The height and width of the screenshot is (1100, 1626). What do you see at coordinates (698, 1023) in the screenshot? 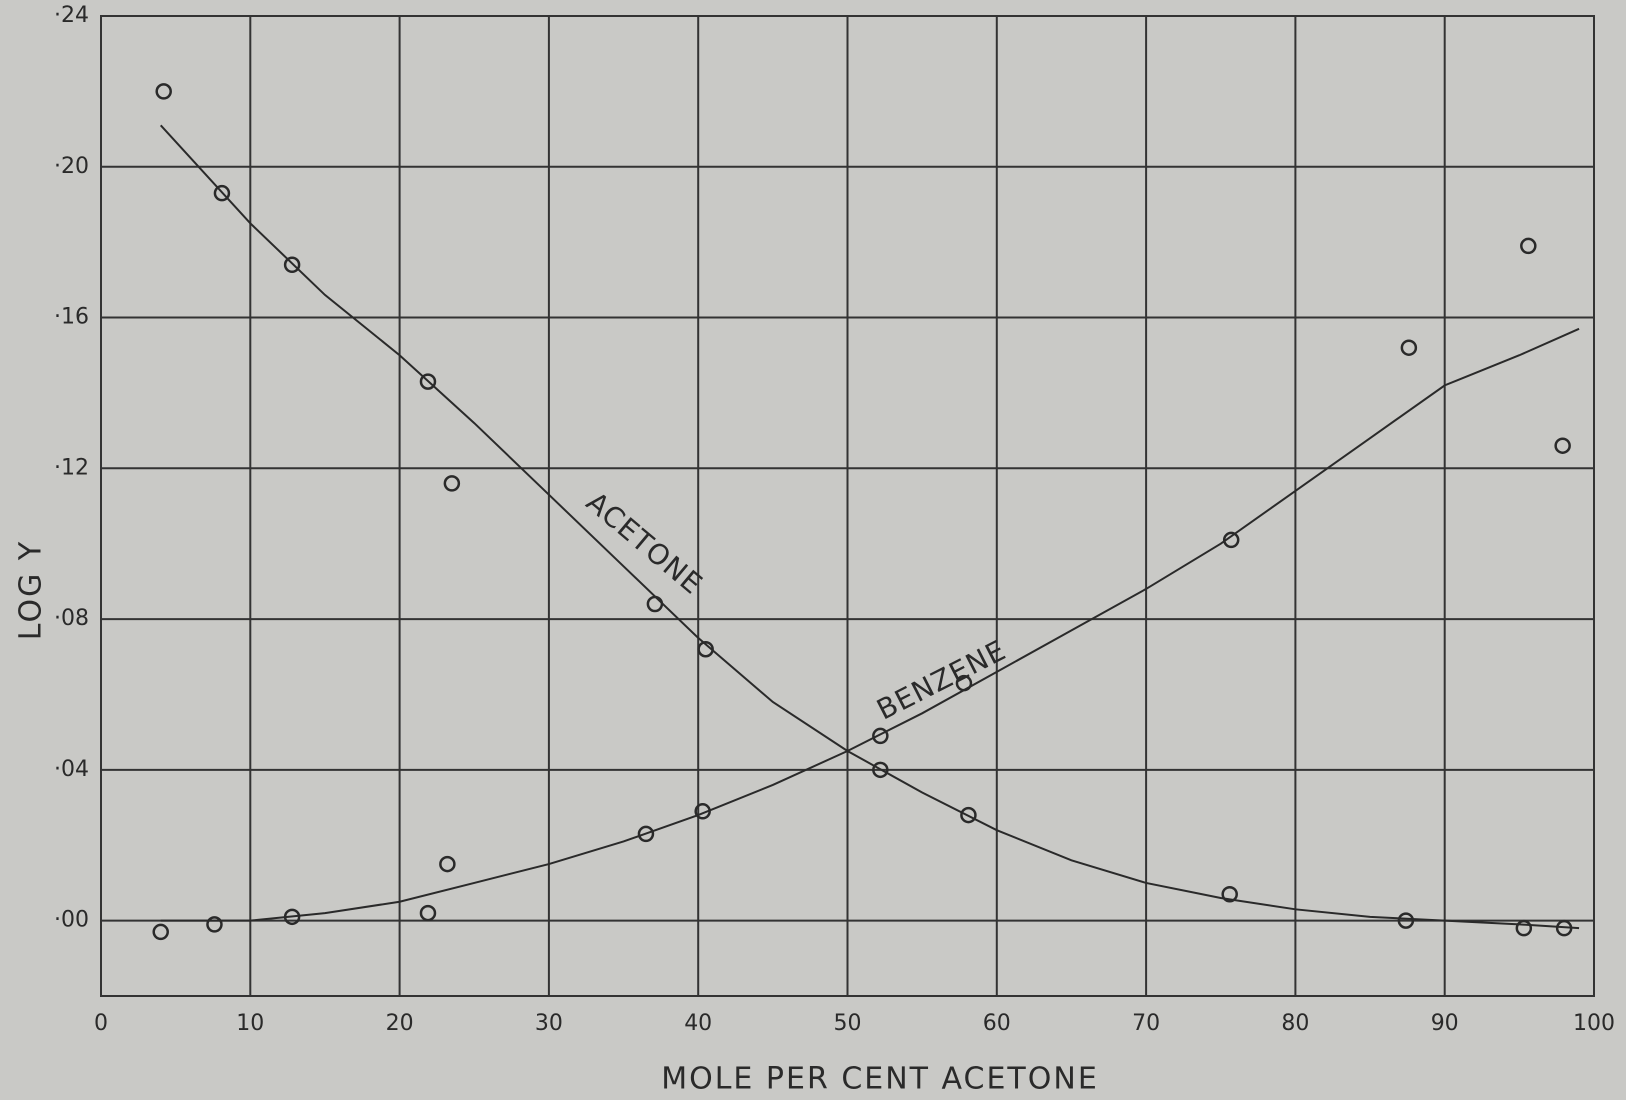
I see `x-tick-label: 40` at bounding box center [698, 1023].